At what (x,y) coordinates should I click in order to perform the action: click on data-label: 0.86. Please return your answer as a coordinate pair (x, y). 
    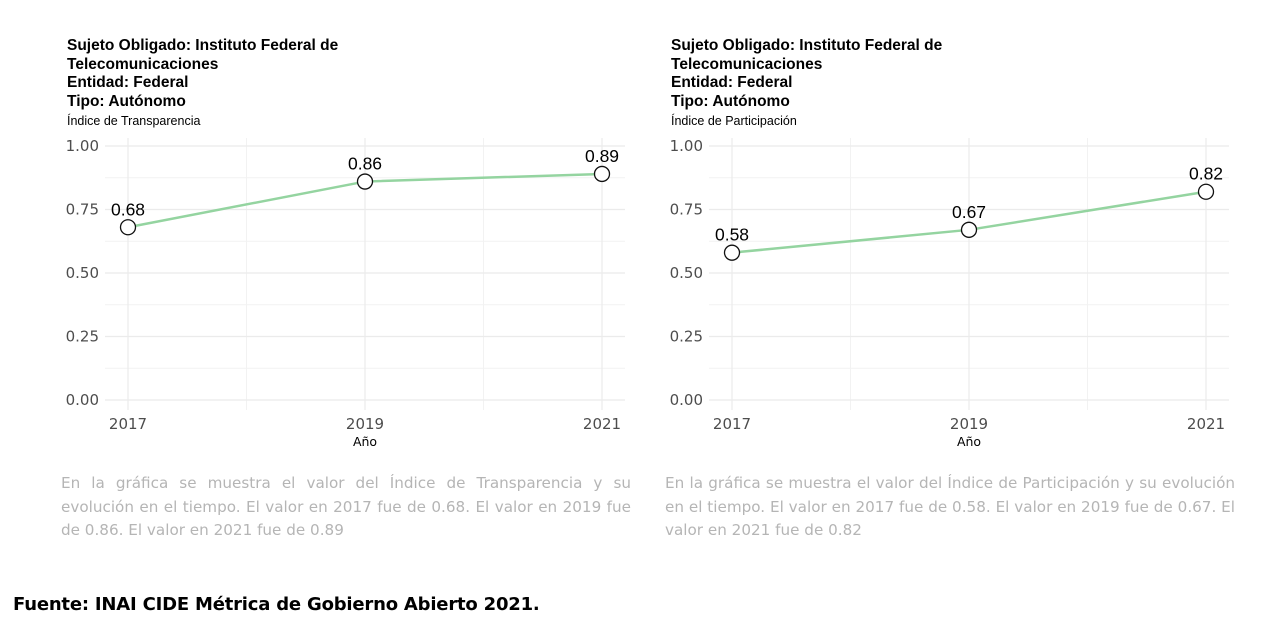
    Looking at the image, I should click on (365, 164).